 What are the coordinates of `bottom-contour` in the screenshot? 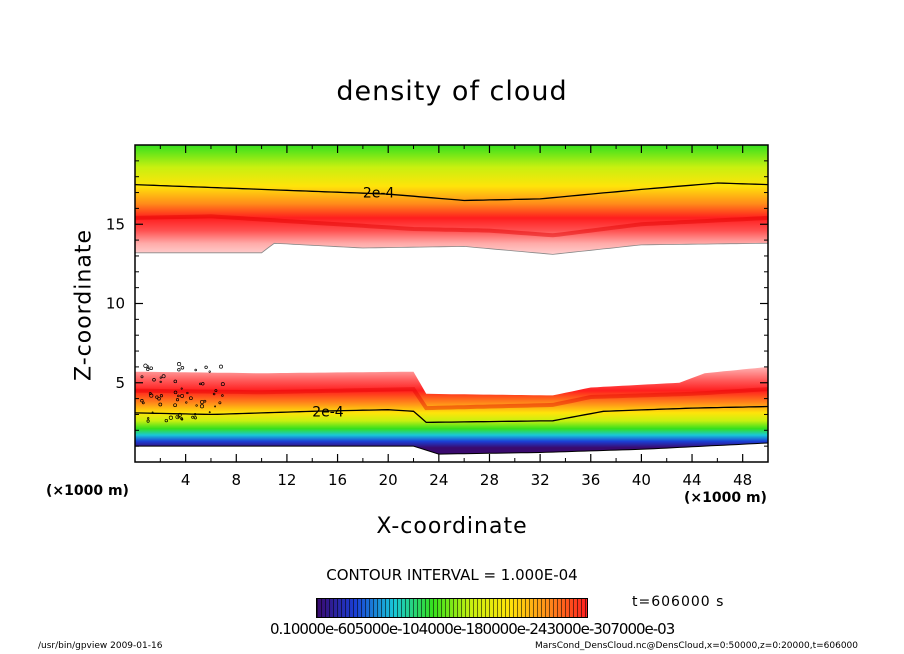 It's located at (451, 448).